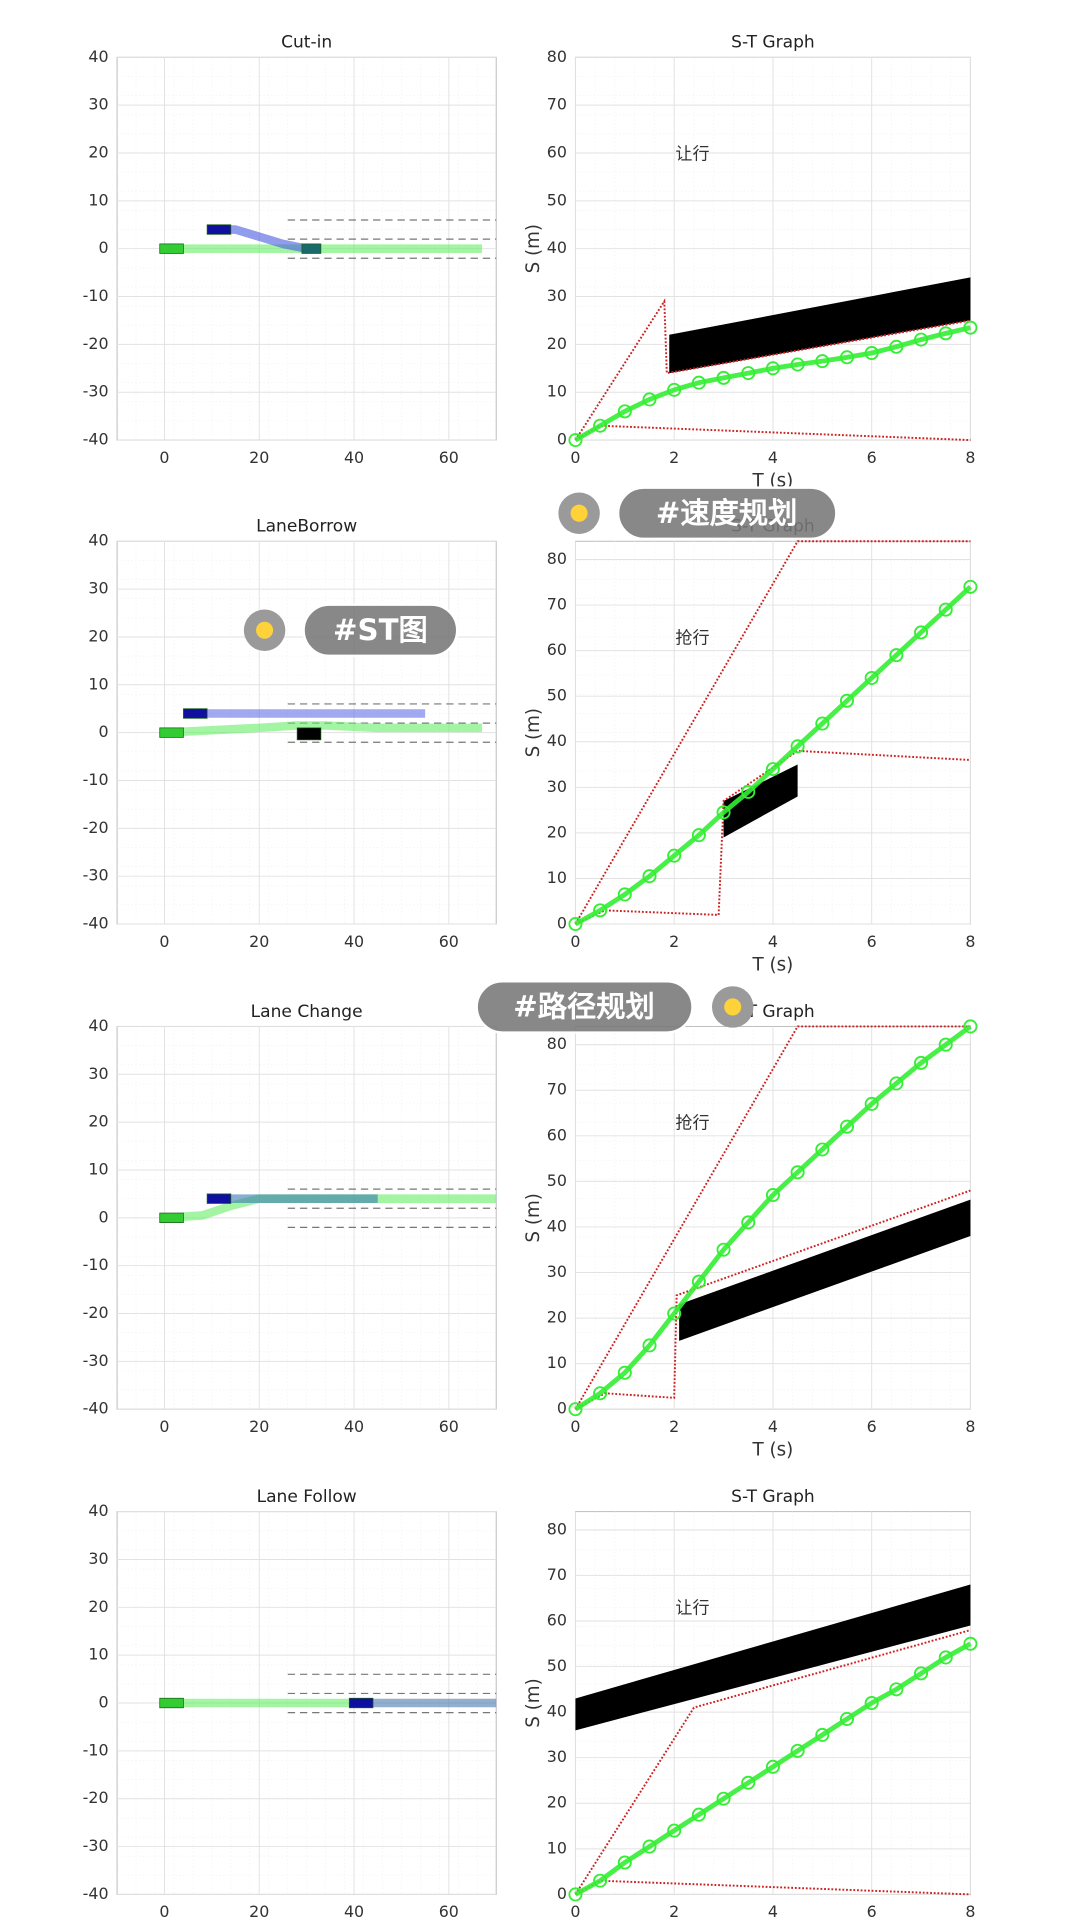 This screenshot has height=1920, width=1068. I want to click on y-tick-label: 0, so click(103, 731).